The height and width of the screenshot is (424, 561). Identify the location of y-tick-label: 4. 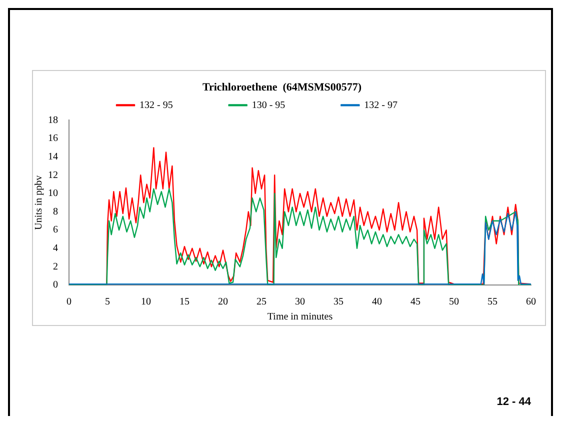
(55, 248).